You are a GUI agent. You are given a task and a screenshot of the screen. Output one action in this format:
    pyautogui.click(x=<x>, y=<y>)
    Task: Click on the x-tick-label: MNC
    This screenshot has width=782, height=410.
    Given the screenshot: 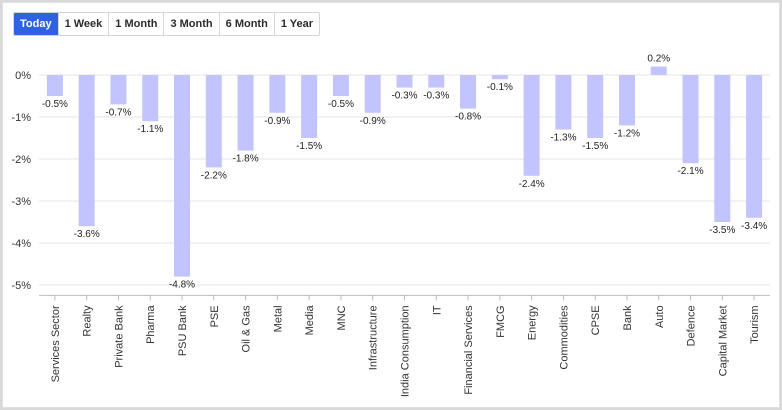 What is the action you would take?
    pyautogui.click(x=342, y=317)
    